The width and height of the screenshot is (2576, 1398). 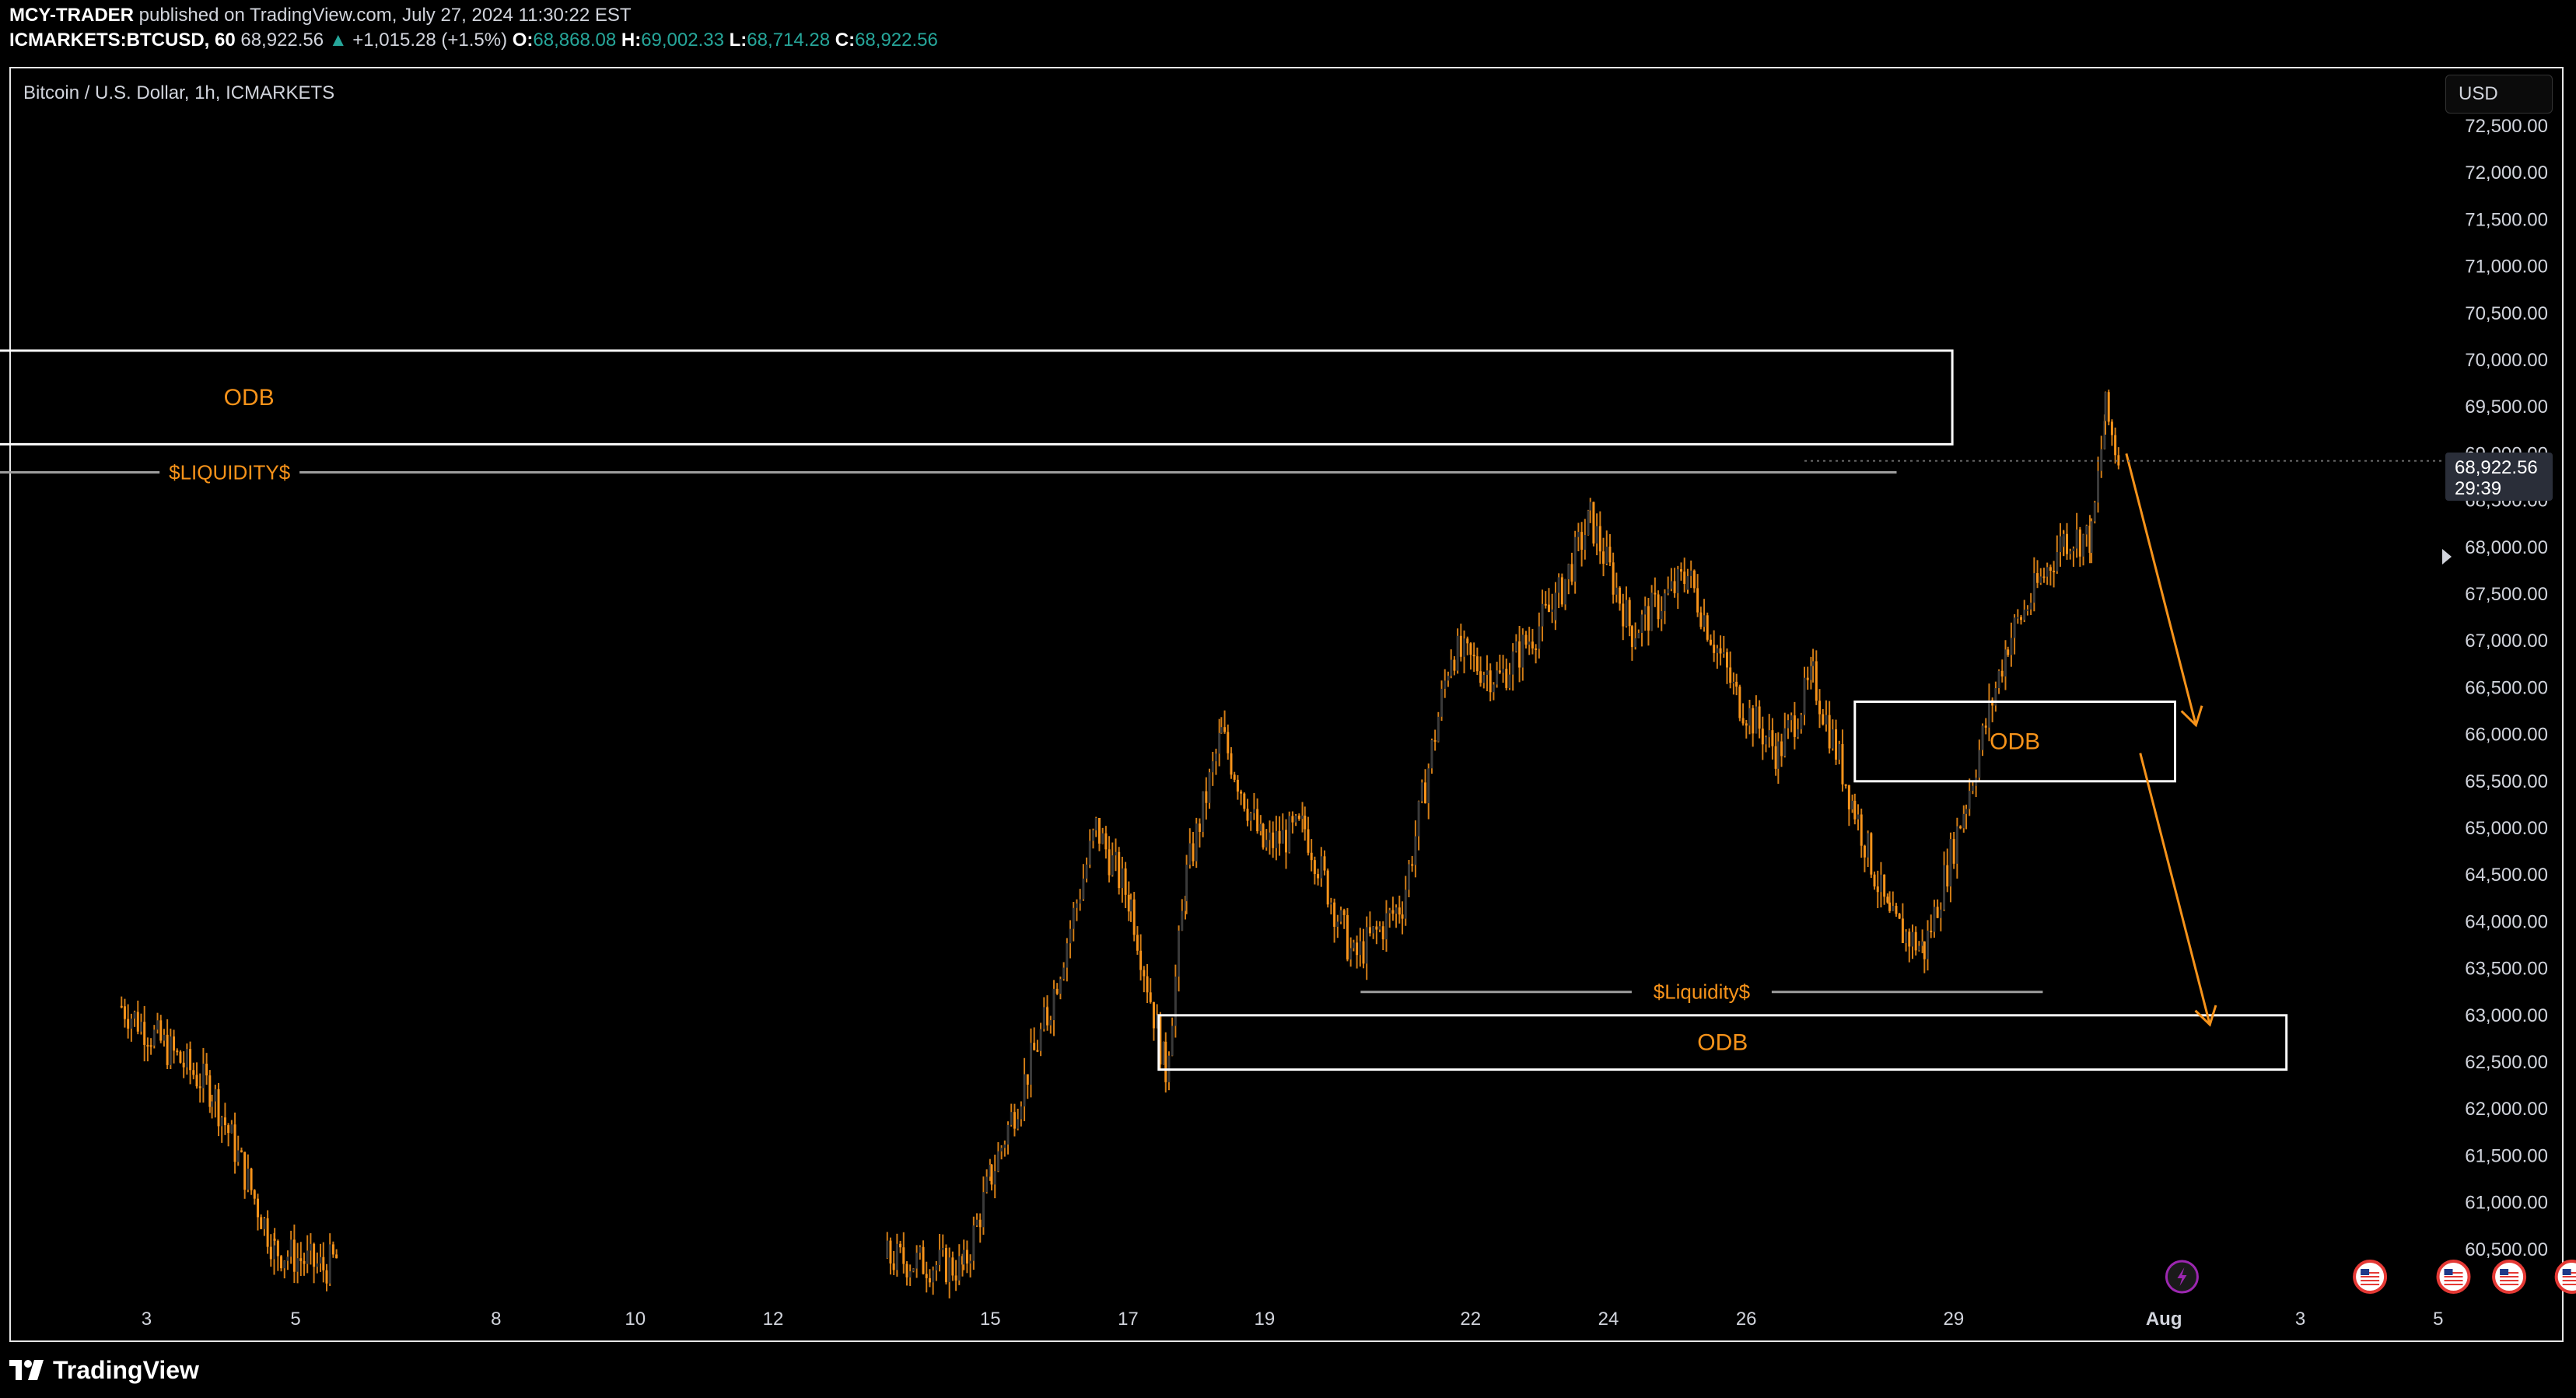 What do you see at coordinates (71, 15) in the screenshot?
I see `publisher-name: MCY-TRADER` at bounding box center [71, 15].